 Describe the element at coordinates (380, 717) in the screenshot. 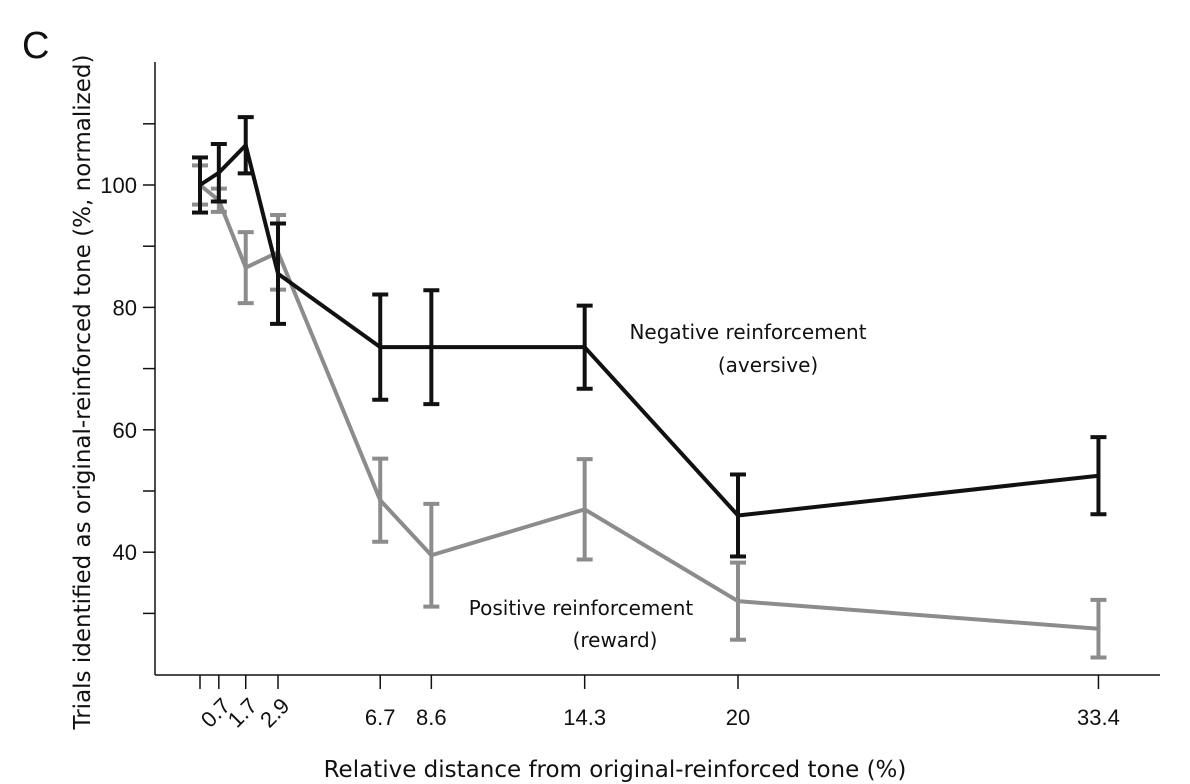

I see `x-tick-label-6.7: 6.7` at that location.